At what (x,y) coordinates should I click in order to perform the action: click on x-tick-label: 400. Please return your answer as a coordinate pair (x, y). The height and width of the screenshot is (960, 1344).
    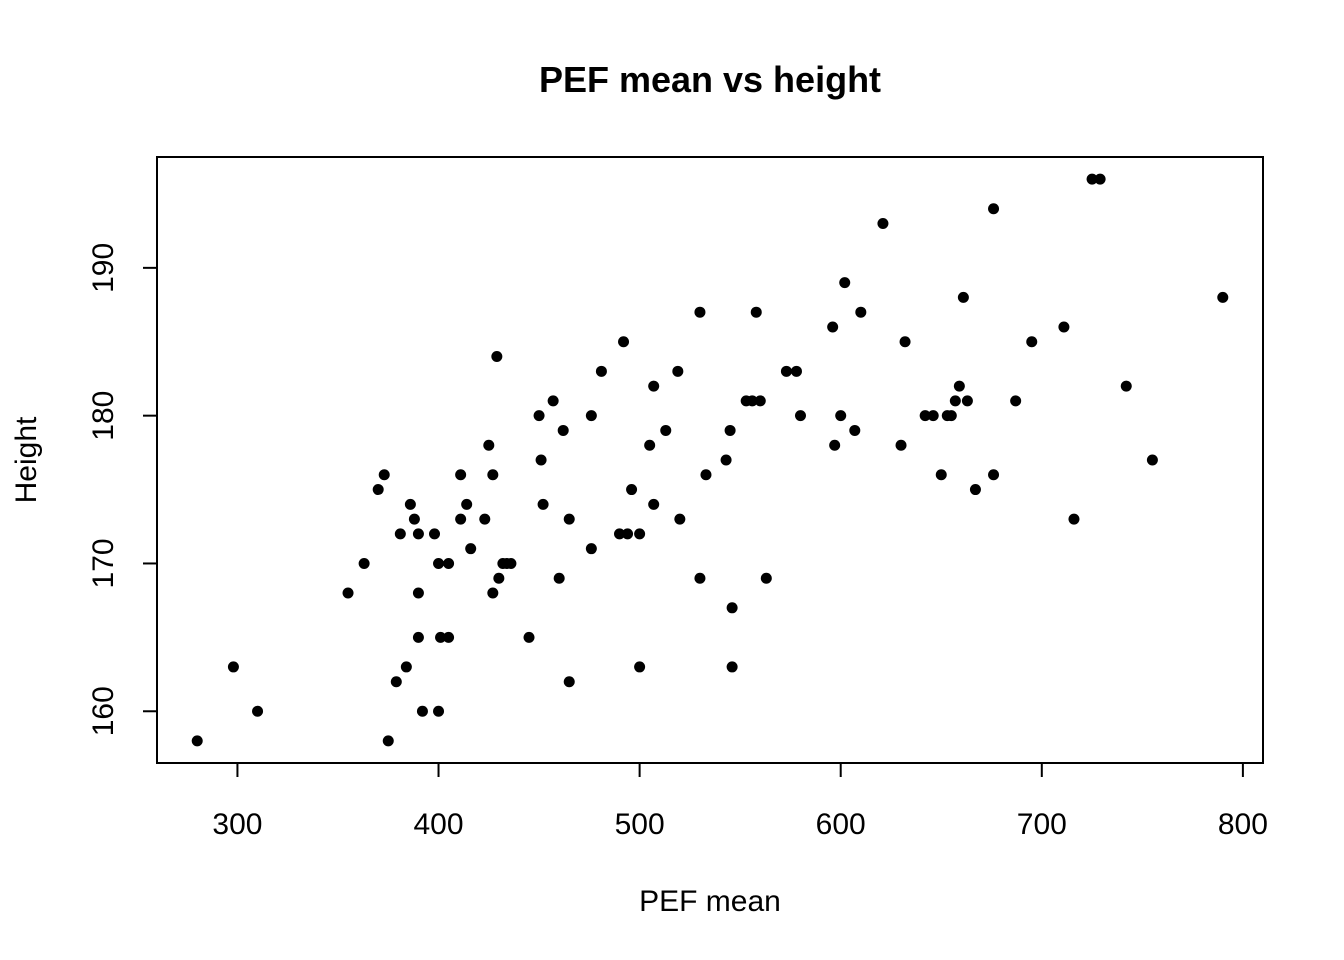
    Looking at the image, I should click on (438, 824).